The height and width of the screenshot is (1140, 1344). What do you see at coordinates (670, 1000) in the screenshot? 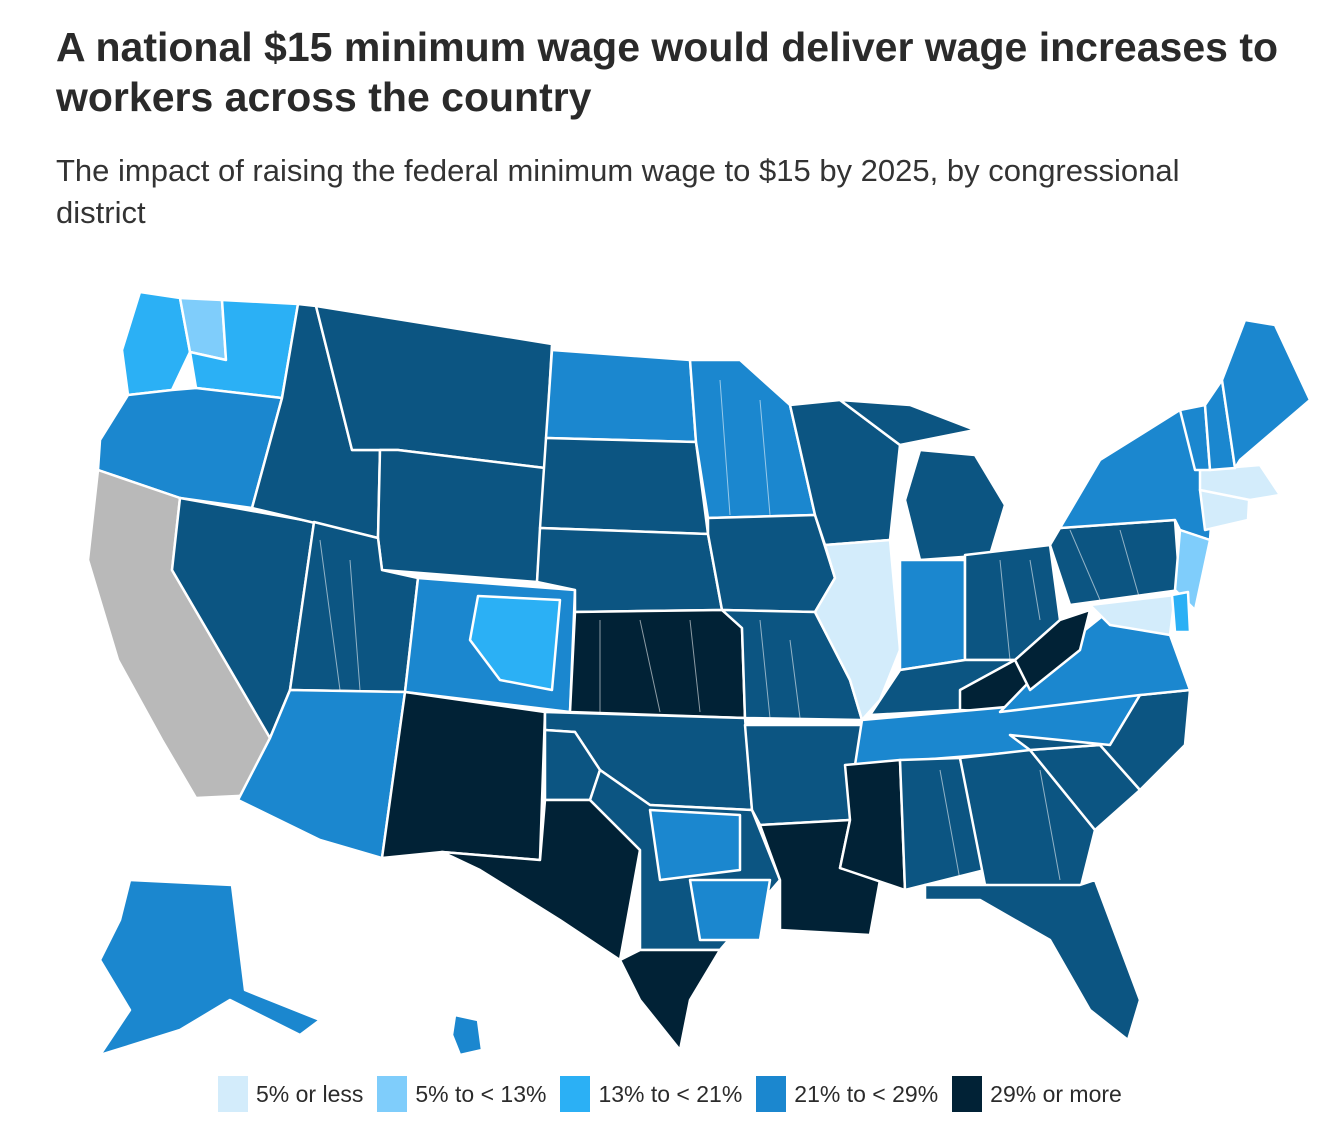
I see `region-texas-south` at bounding box center [670, 1000].